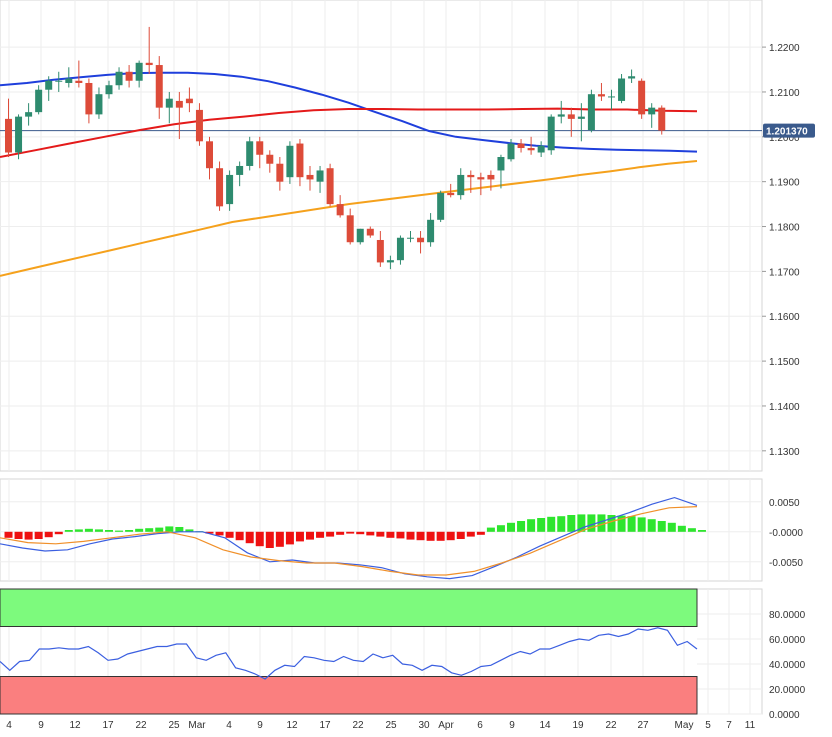 The image size is (832, 737). I want to click on last-price-tag: 1.201370, so click(789, 130).